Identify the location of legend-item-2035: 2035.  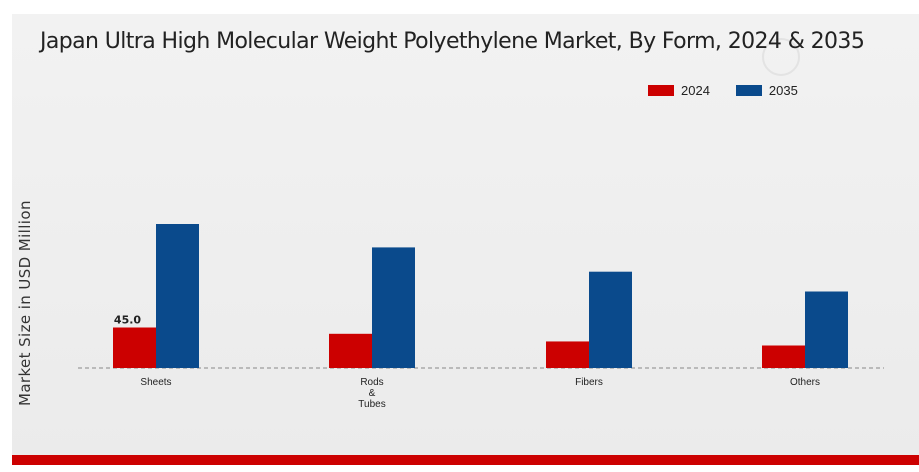
(766, 90).